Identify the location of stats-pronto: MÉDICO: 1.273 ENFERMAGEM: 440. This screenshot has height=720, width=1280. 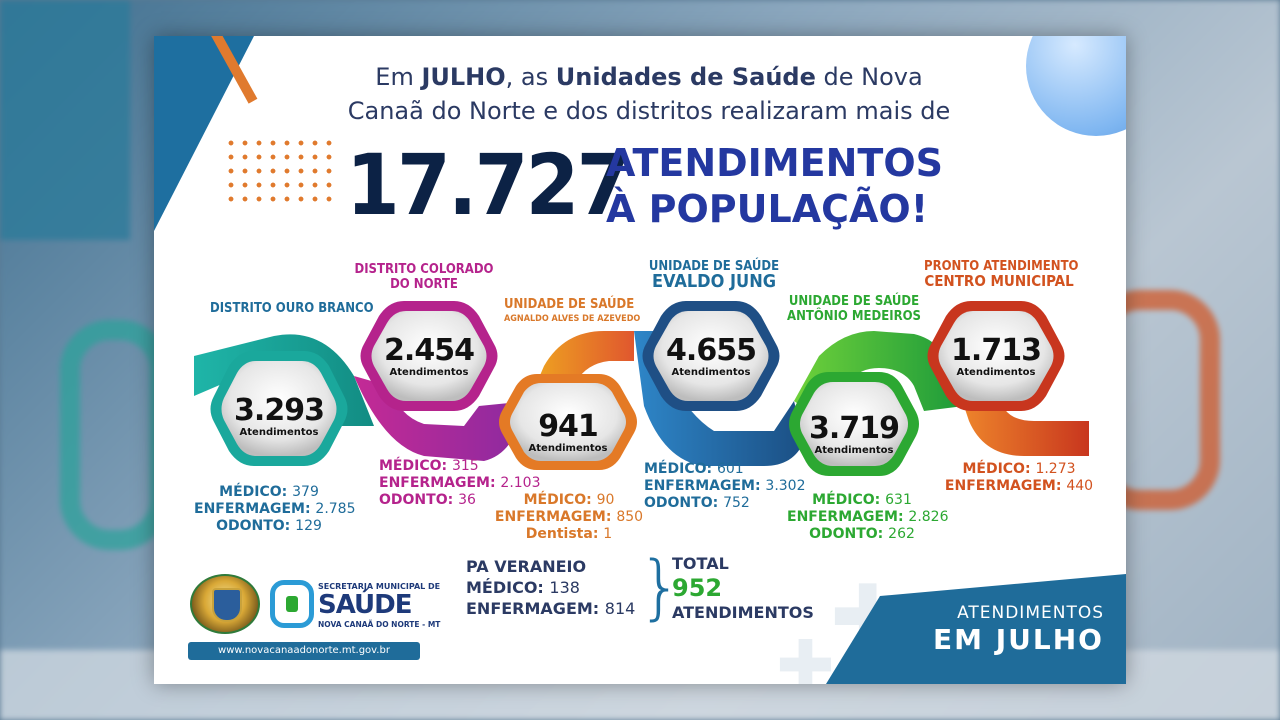
(1019, 477).